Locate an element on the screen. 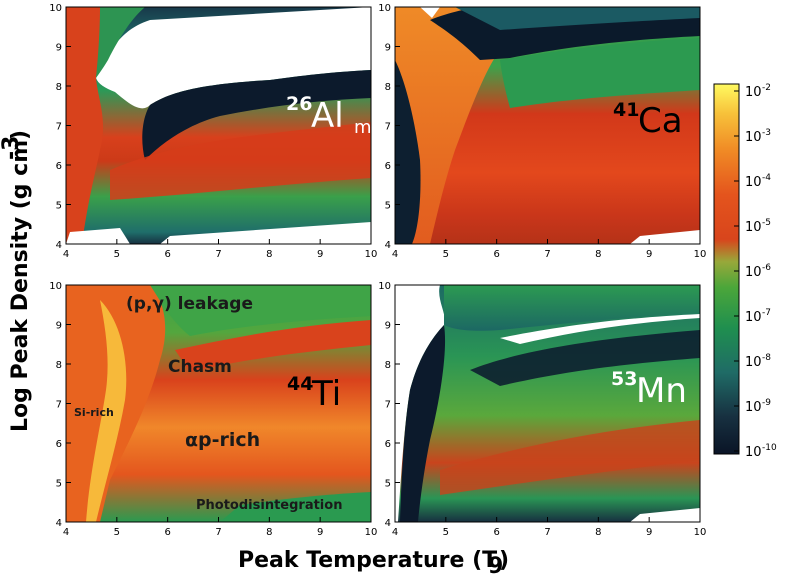  colorbar-tick-exponent: -4 is located at coordinates (766, 178).